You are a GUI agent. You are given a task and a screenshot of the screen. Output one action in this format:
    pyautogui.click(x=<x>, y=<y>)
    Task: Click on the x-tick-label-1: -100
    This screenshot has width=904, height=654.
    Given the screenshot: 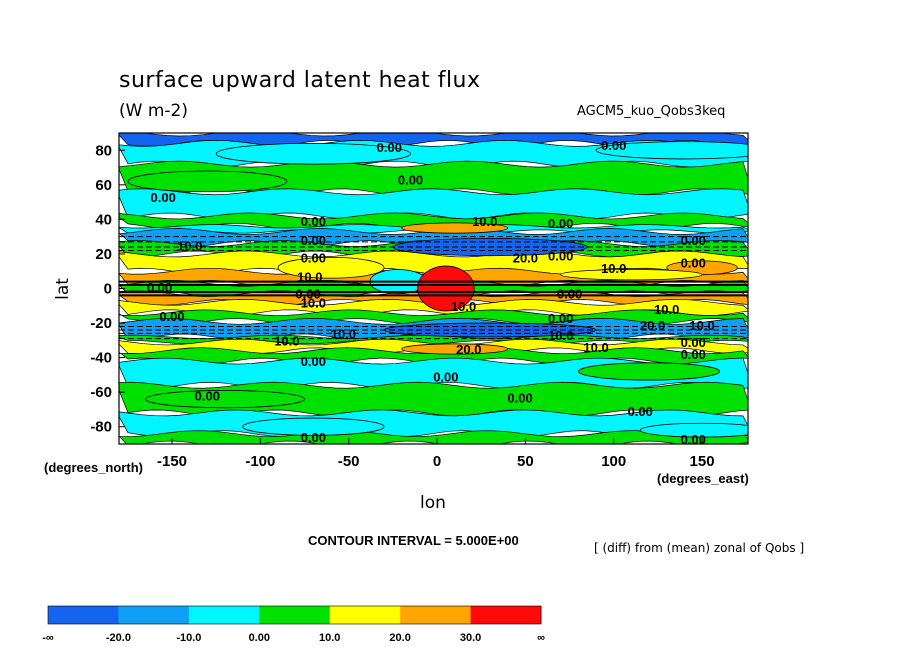 What is the action you would take?
    pyautogui.click(x=260, y=461)
    